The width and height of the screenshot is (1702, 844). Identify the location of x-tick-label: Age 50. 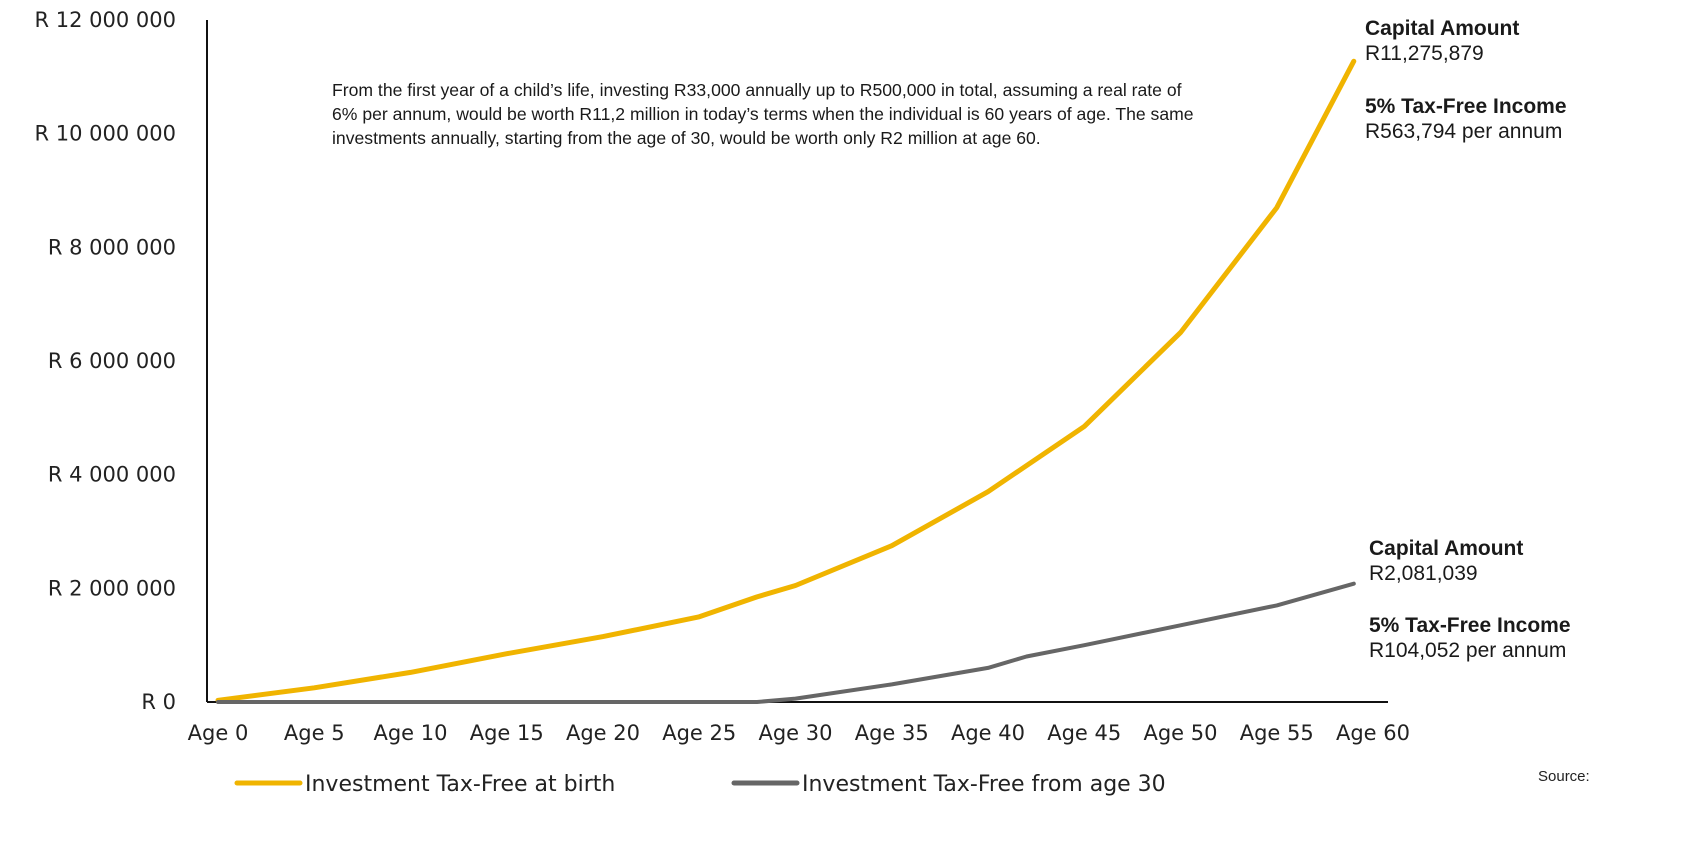
(1180, 733).